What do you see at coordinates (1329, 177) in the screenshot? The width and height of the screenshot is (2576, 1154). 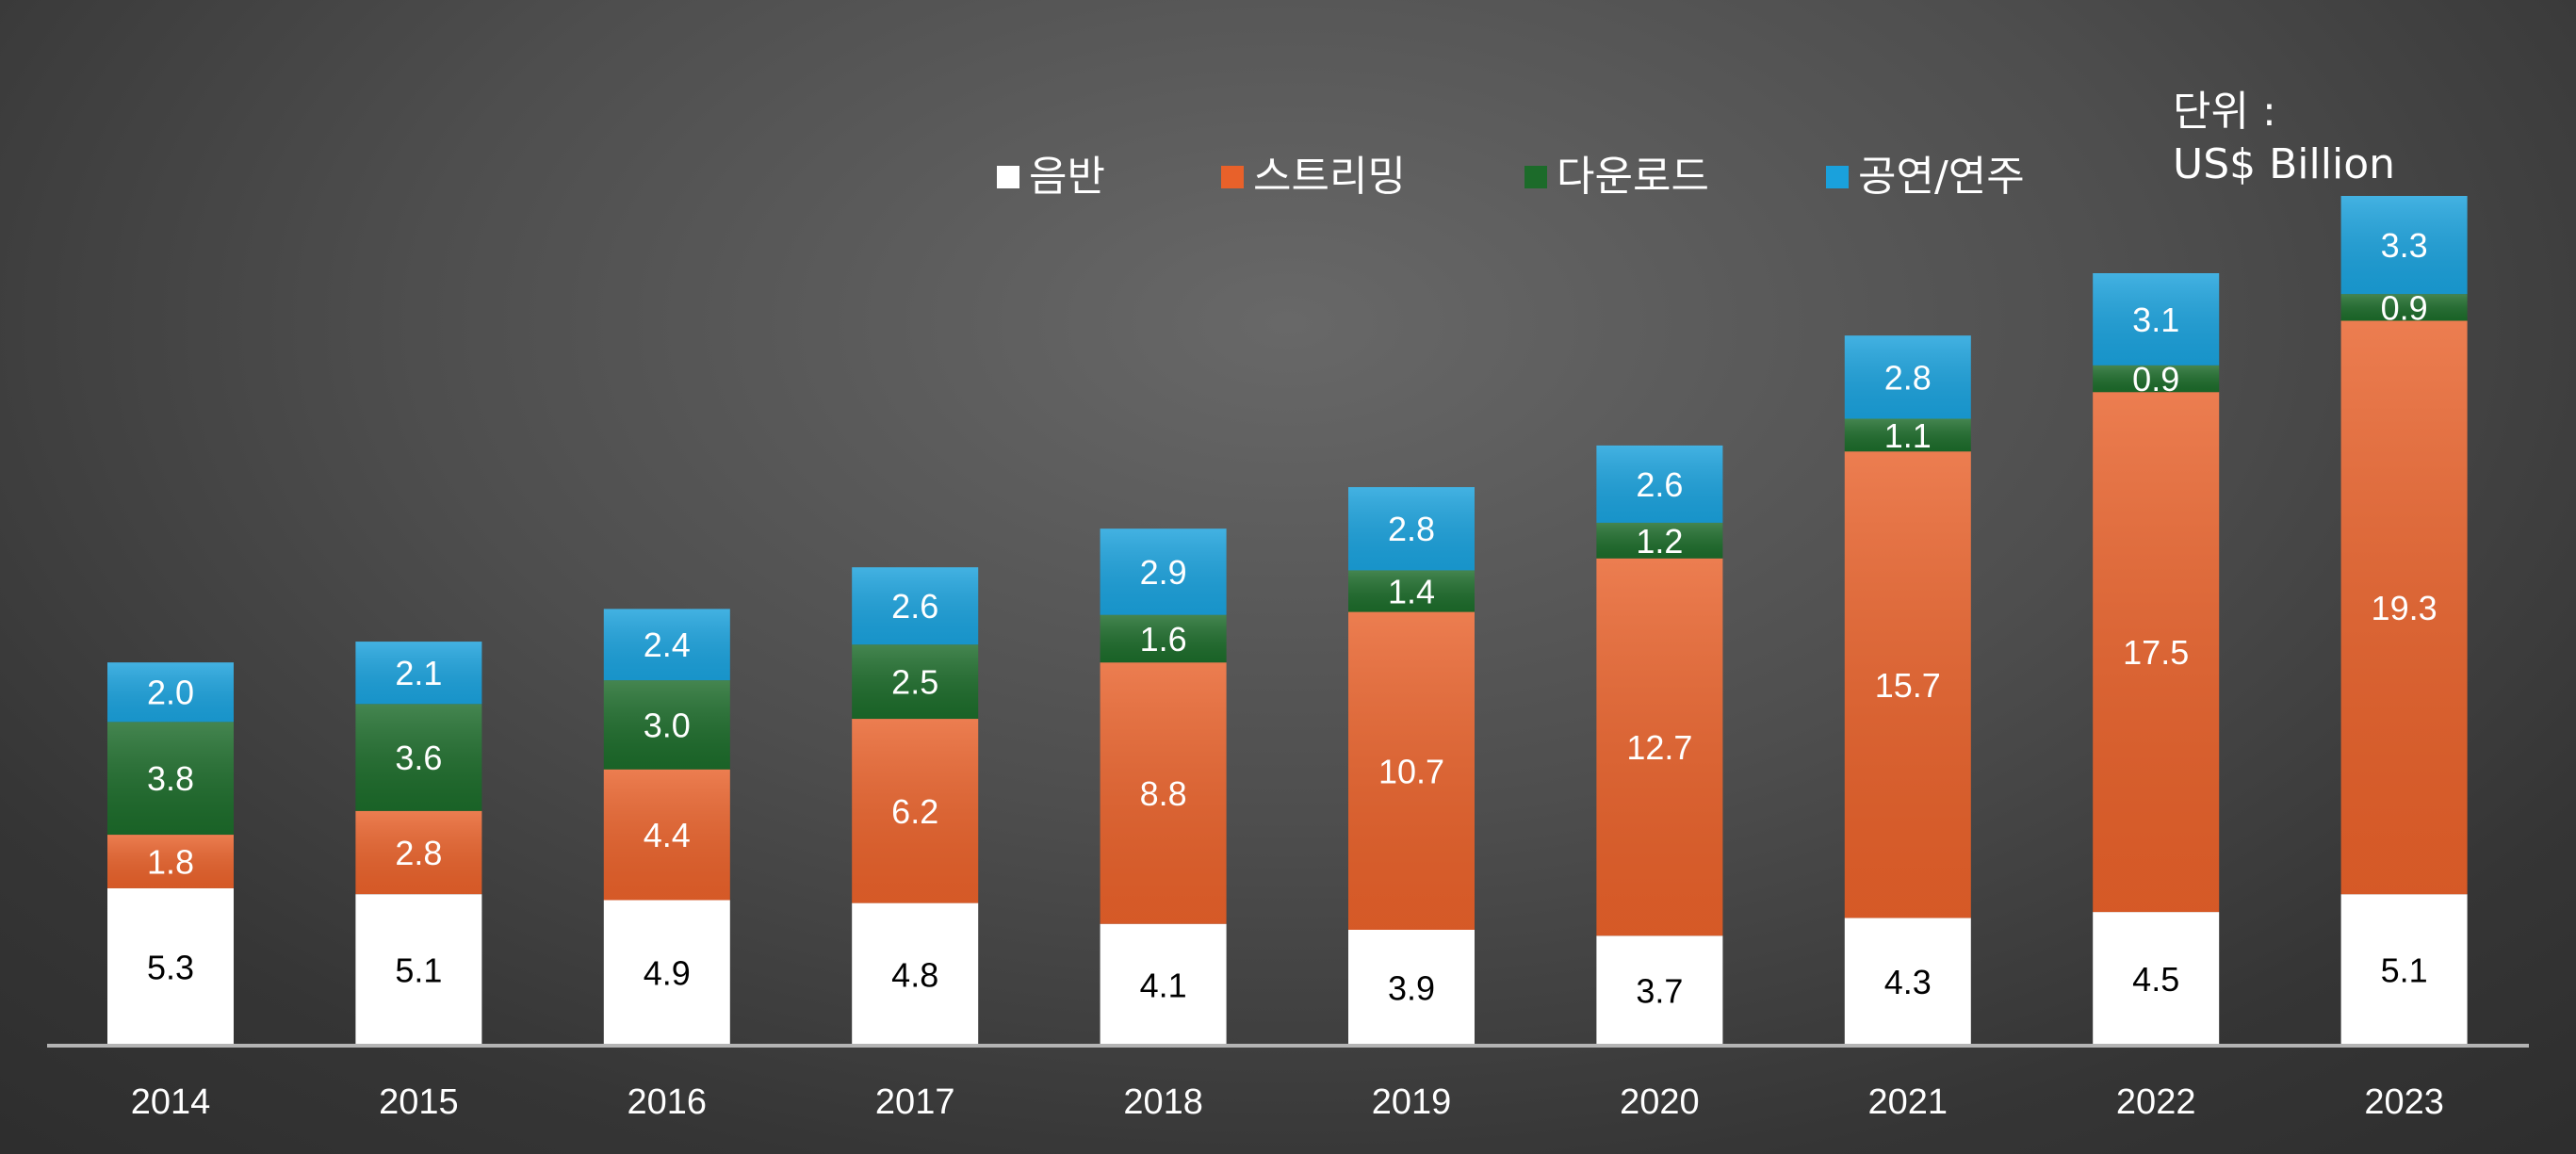 I see `legend-label-streaming: 스트리밍` at bounding box center [1329, 177].